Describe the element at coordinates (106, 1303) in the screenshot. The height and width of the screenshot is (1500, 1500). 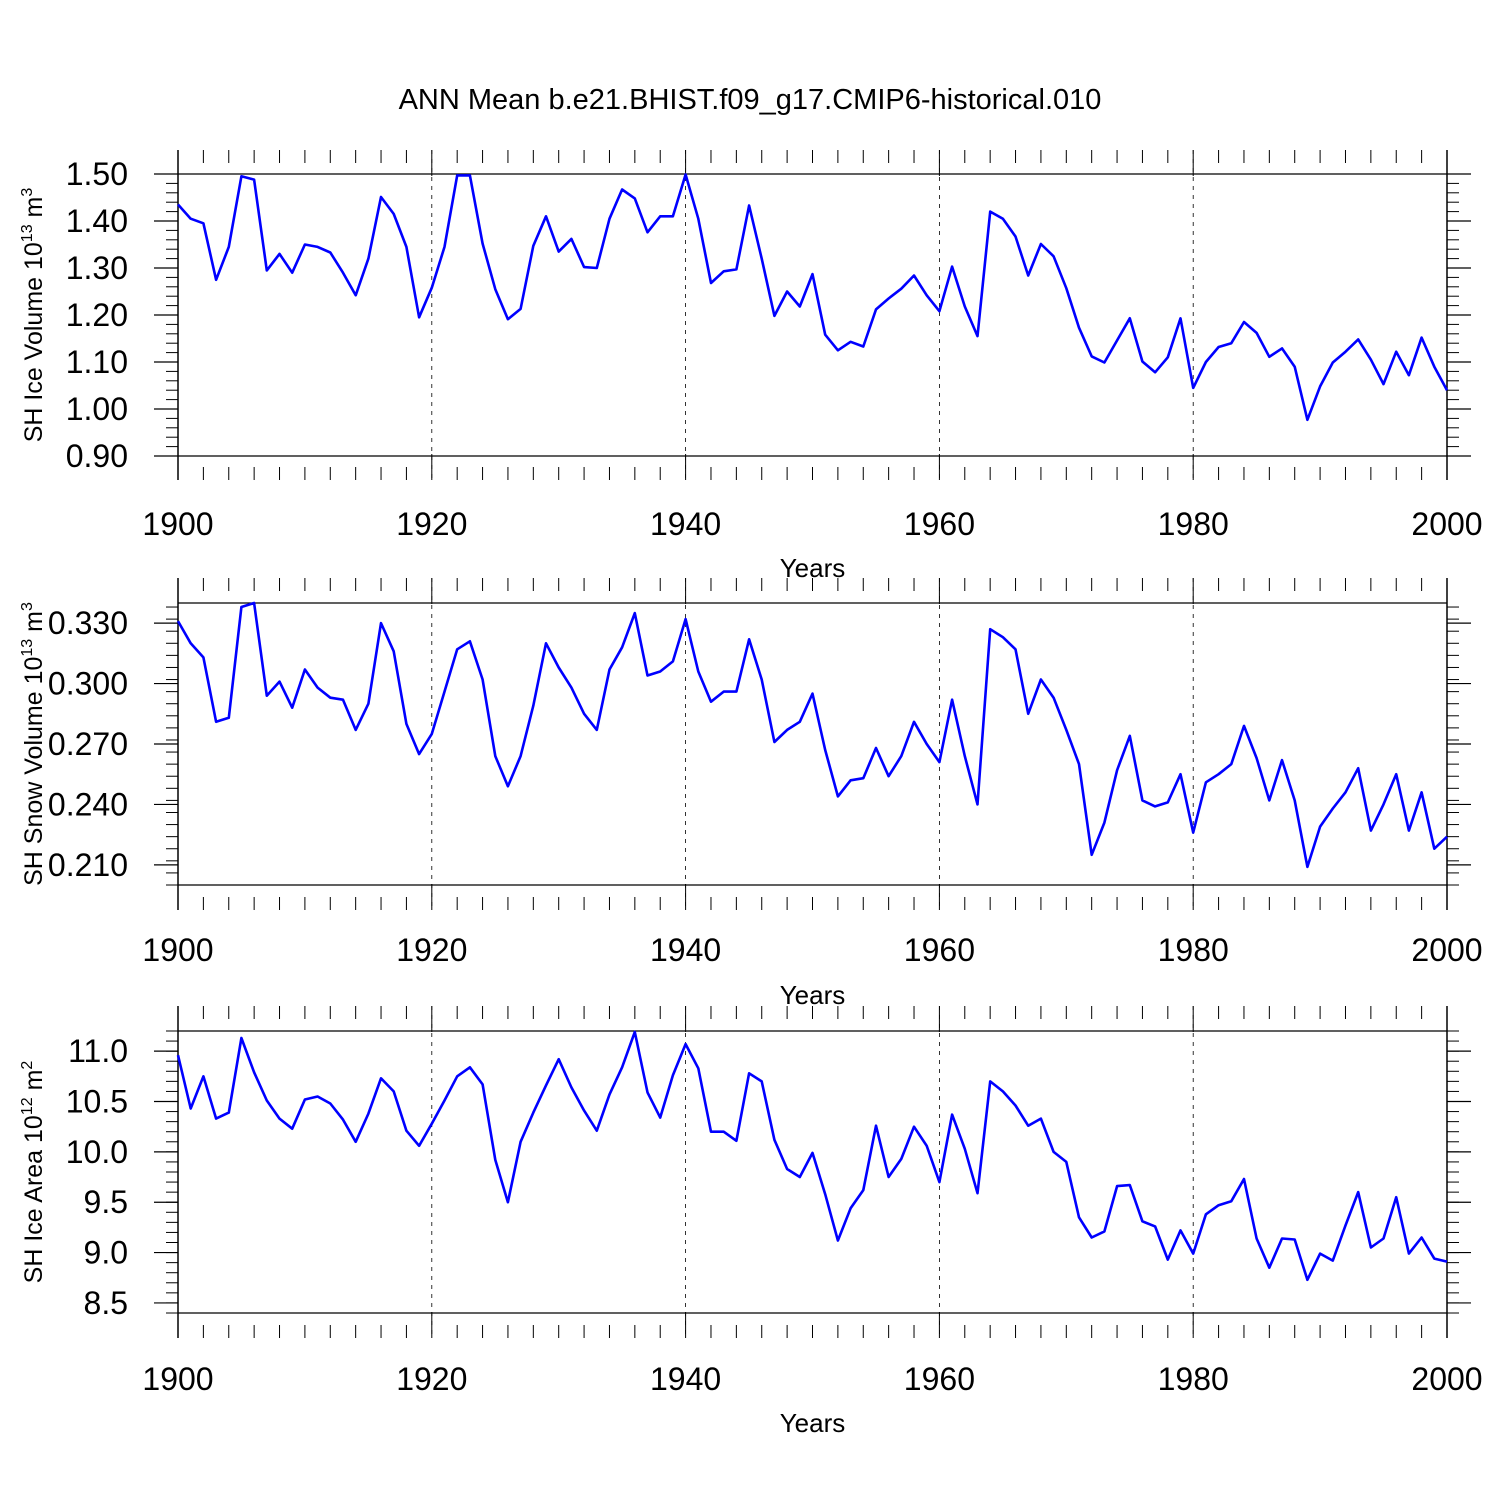
I see `y-tick-label: 8.5` at that location.